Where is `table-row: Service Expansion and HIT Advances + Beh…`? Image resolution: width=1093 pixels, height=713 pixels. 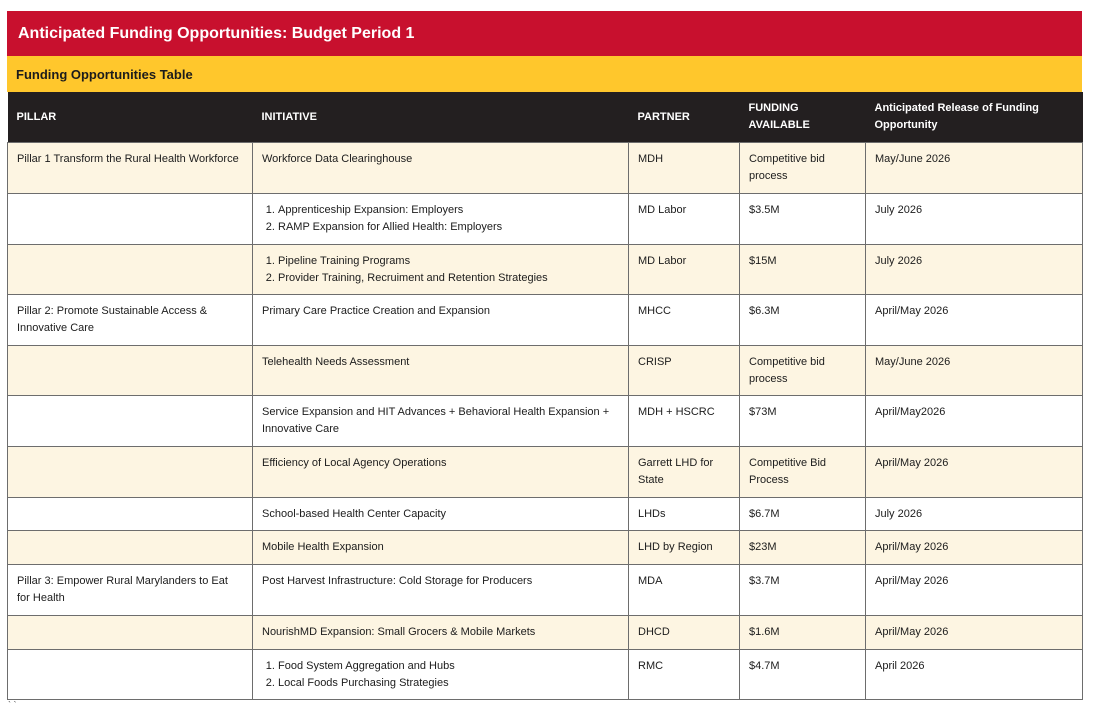 table-row: Service Expansion and HIT Advances + Beh… is located at coordinates (545, 421).